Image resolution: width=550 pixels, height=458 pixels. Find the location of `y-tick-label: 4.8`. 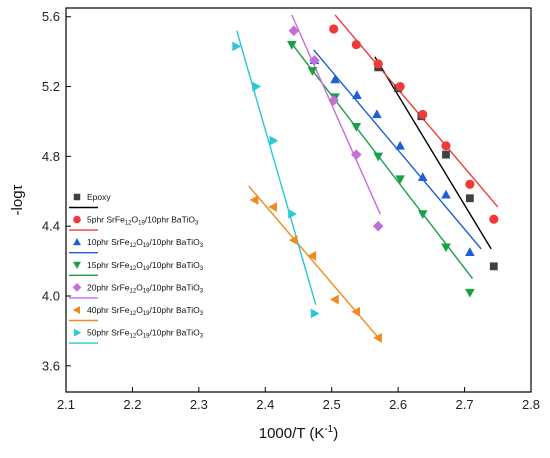

y-tick-label: 4.8 is located at coordinates (51, 156).